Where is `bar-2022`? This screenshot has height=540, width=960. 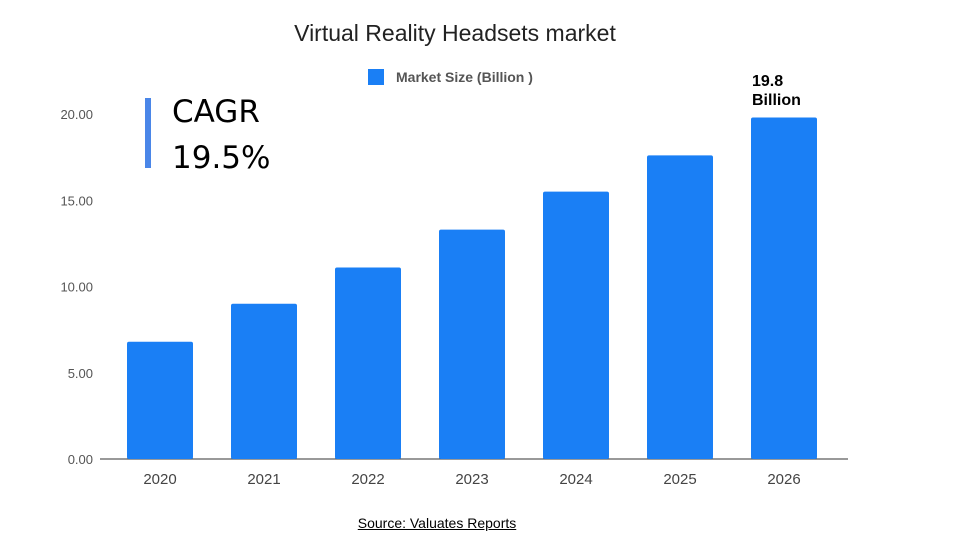 bar-2022 is located at coordinates (368, 363).